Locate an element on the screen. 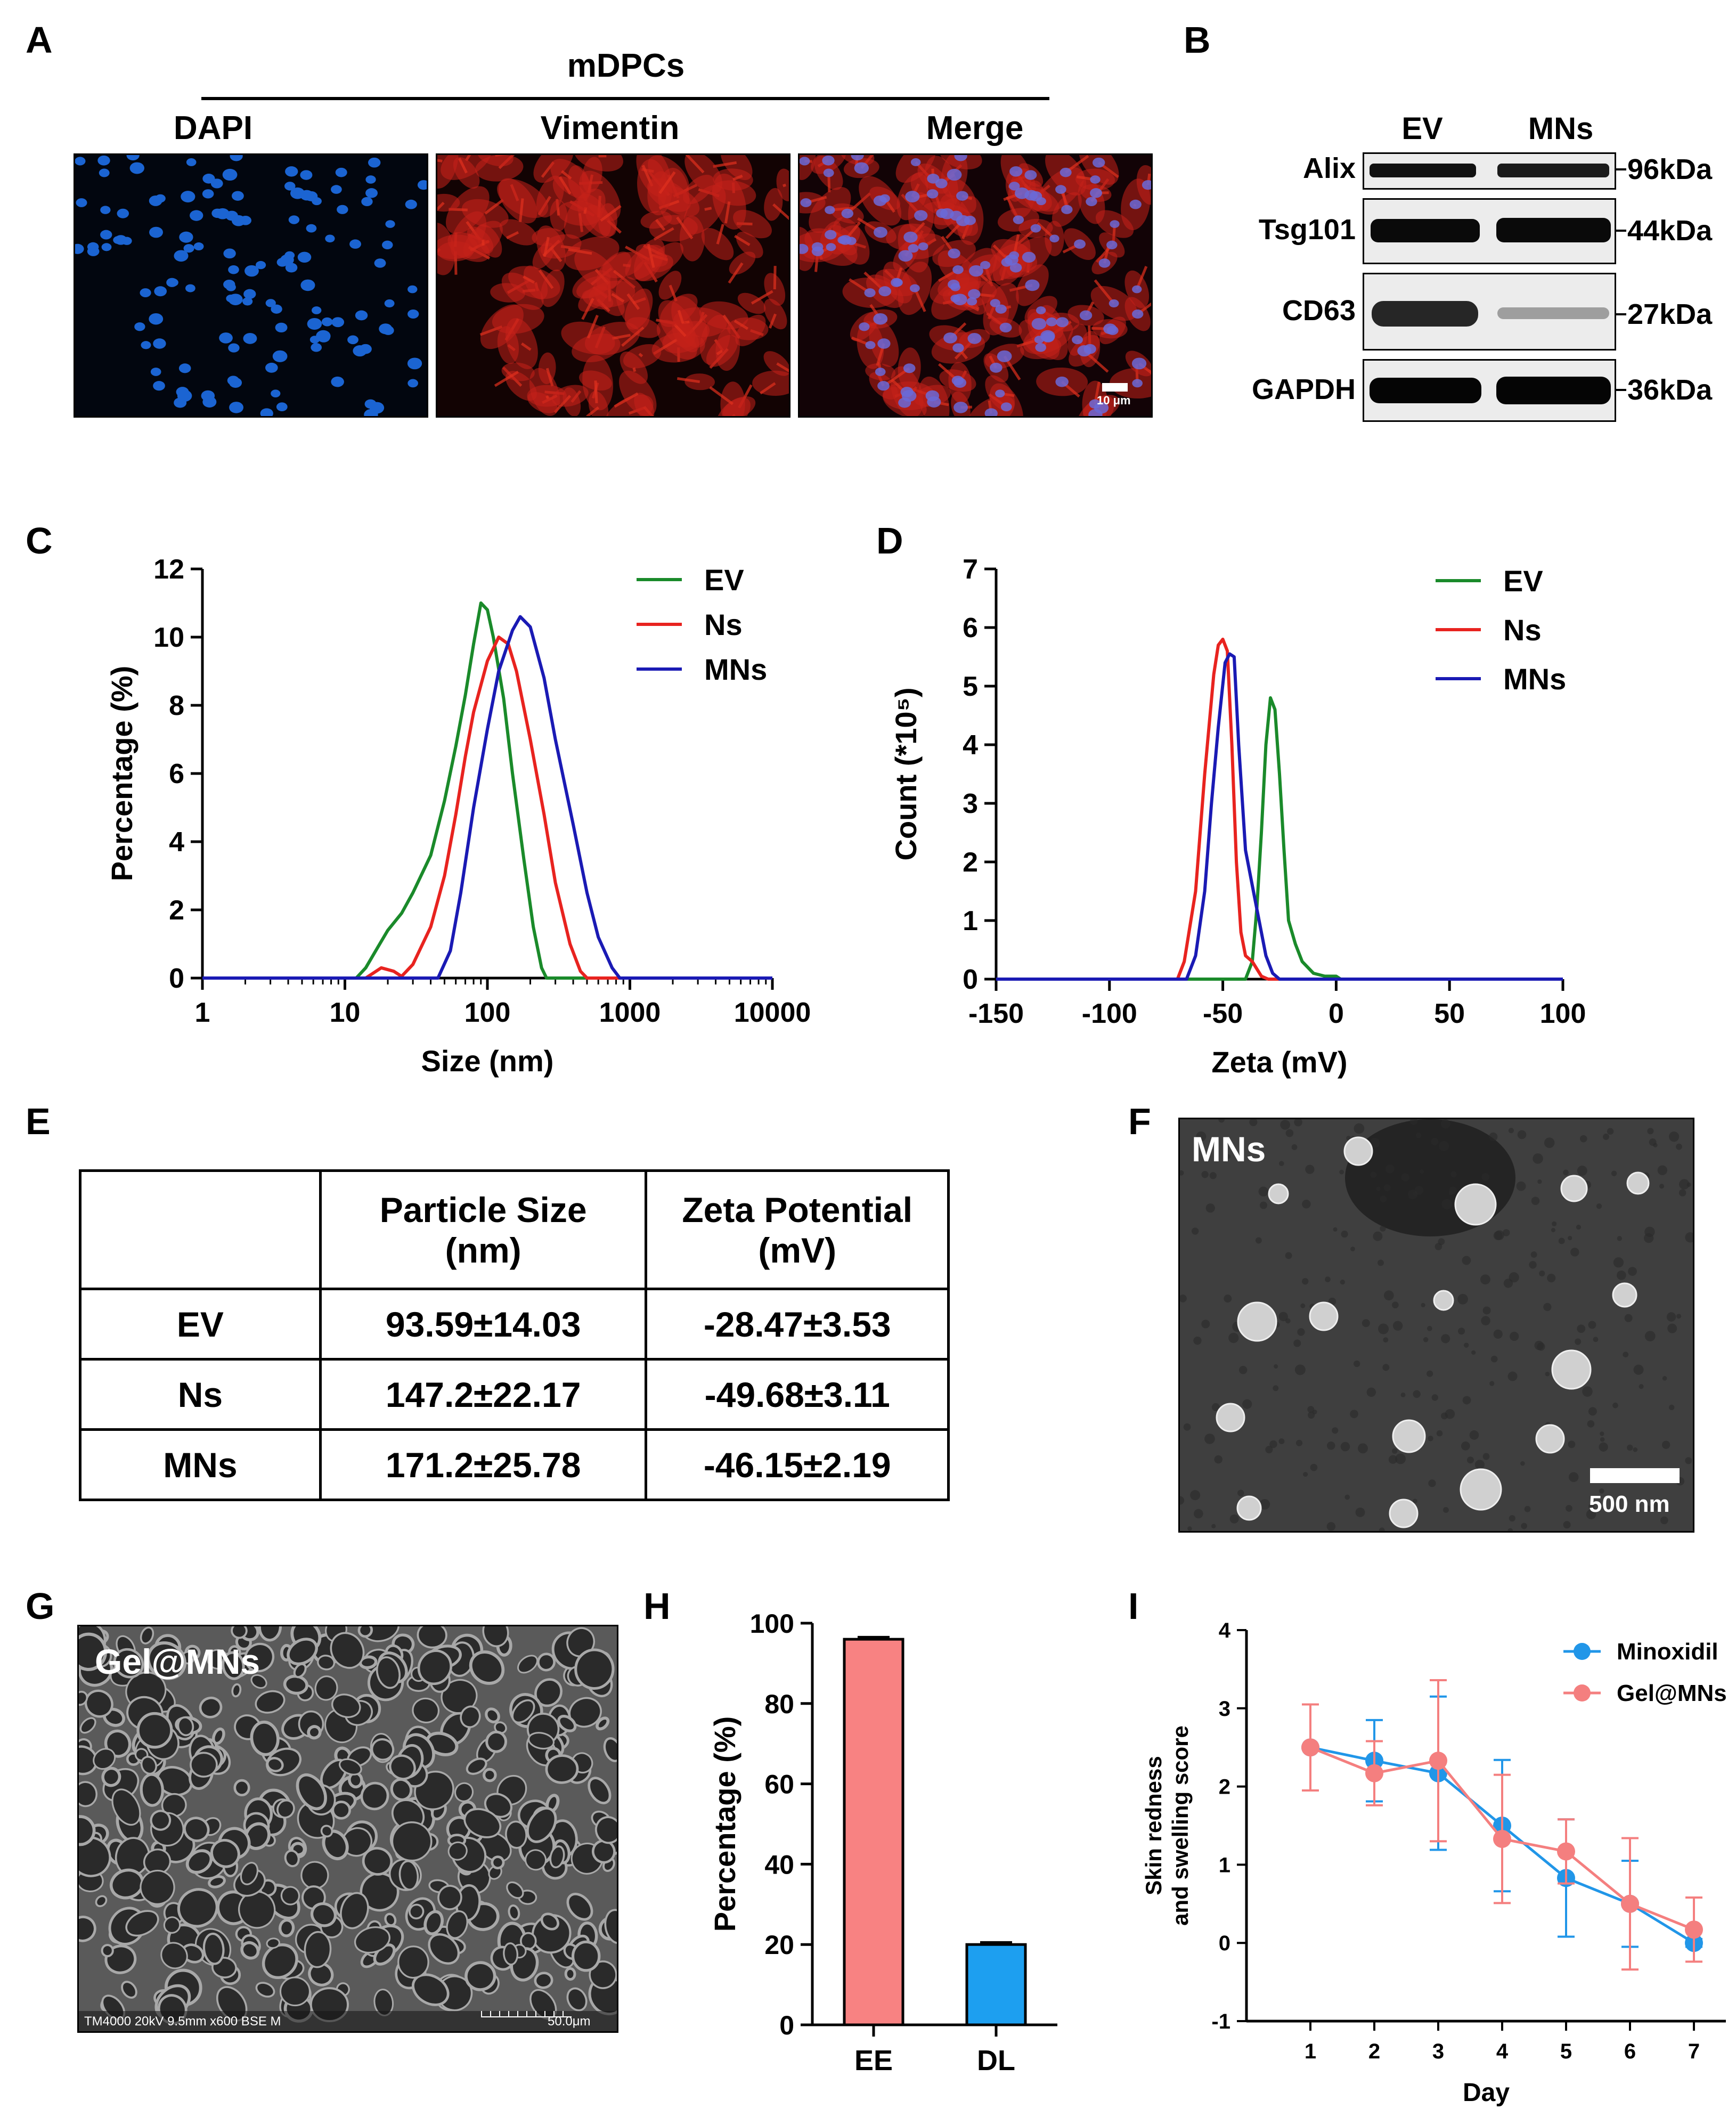 The height and width of the screenshot is (2125, 1736). kda-tick-alix is located at coordinates (1620, 169).